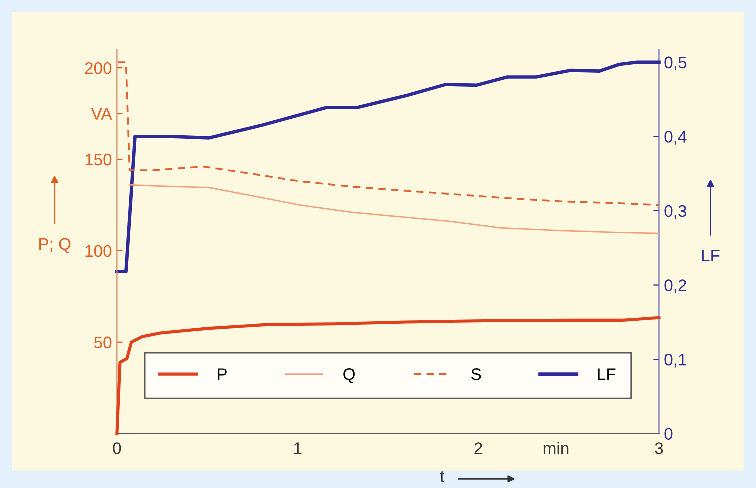  What do you see at coordinates (101, 114) in the screenshot?
I see `y-tick-label: VA` at bounding box center [101, 114].